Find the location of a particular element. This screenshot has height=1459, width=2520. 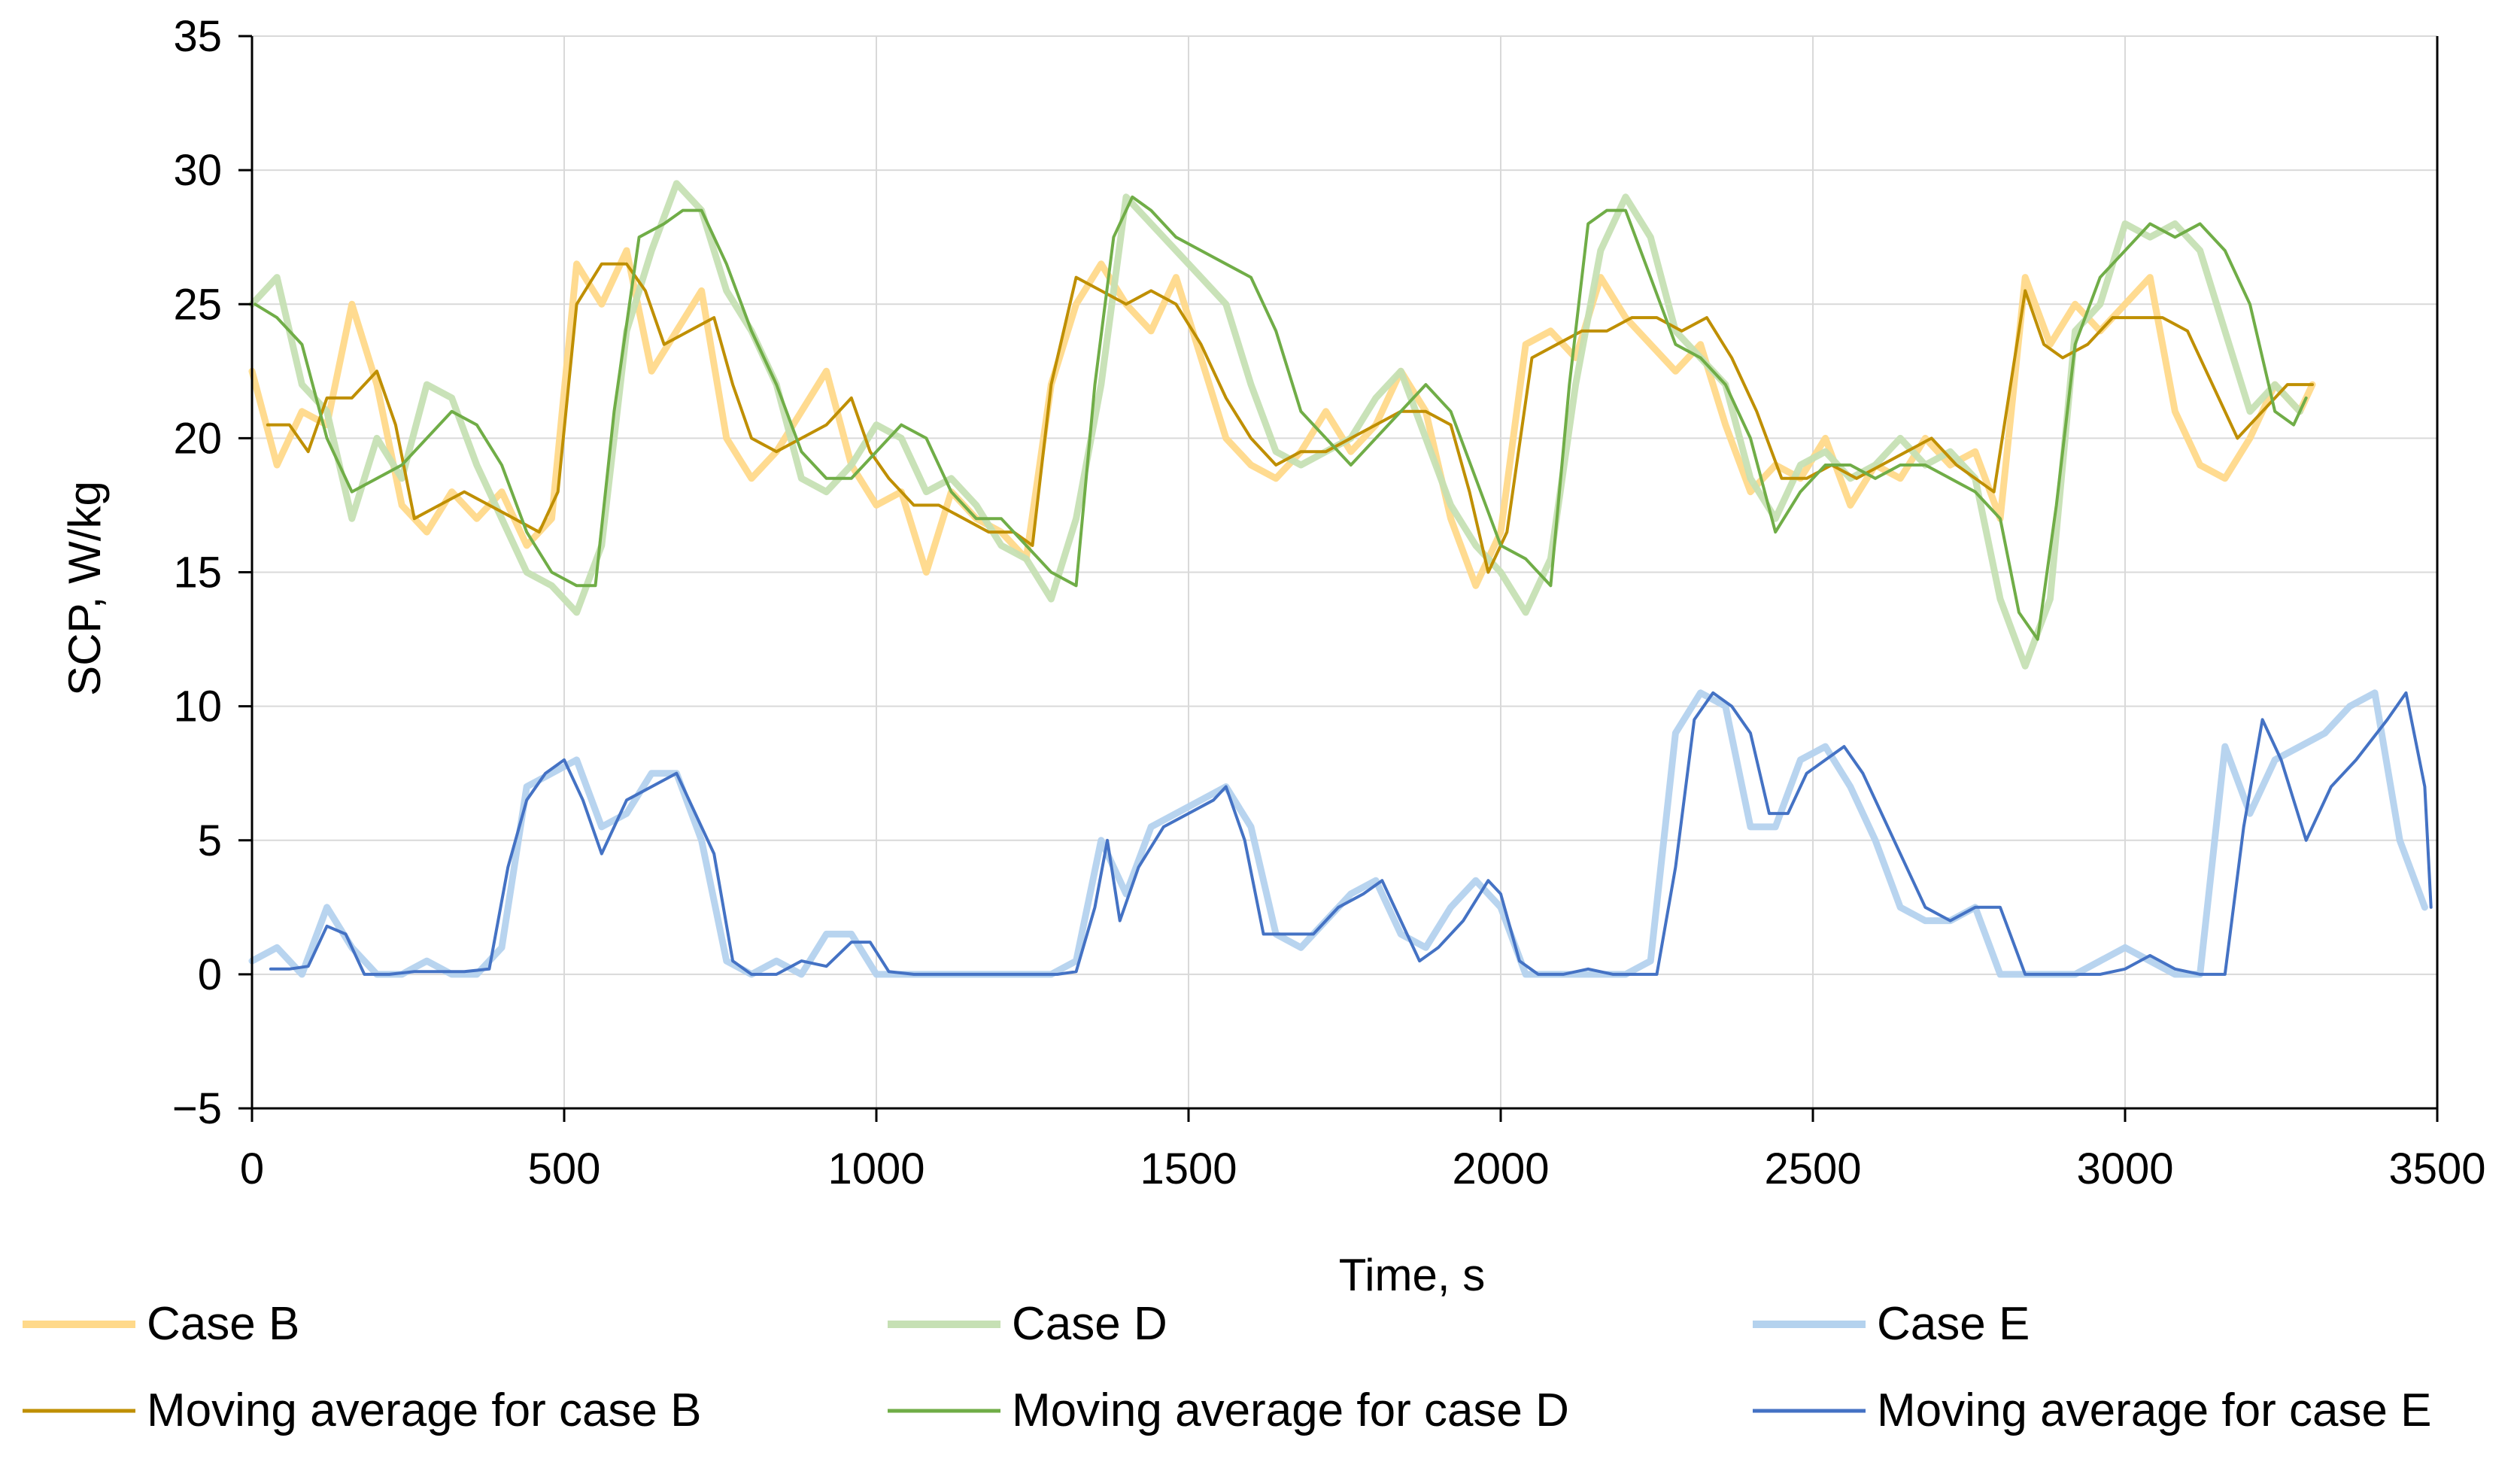

y-axis-title: SCP, W/kg is located at coordinates (84, 588).